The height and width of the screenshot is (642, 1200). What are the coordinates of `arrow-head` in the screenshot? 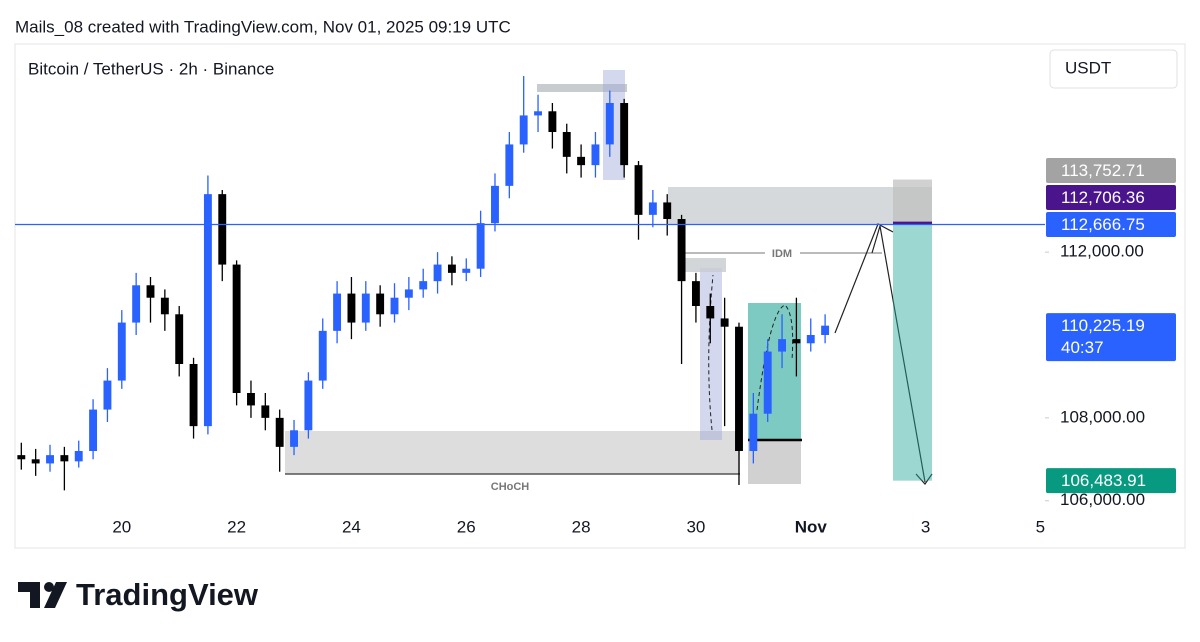 It's located at (924, 479).